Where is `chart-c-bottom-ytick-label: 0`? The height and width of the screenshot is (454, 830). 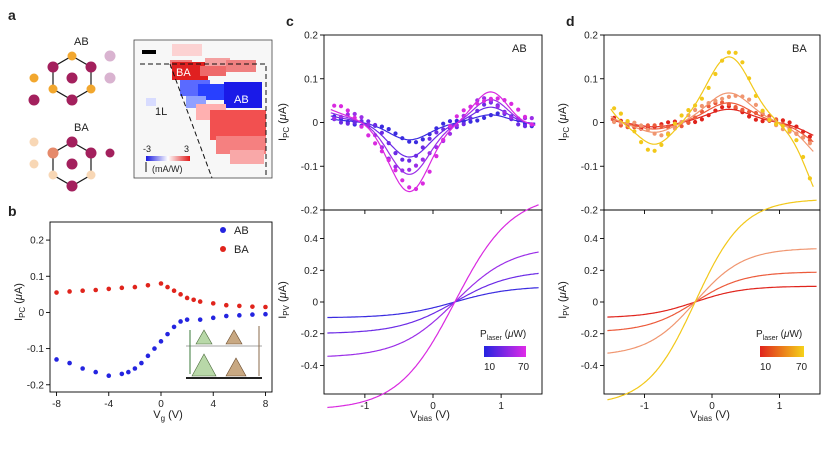
chart-c-bottom-ytick-label: 0 is located at coordinates (315, 303).